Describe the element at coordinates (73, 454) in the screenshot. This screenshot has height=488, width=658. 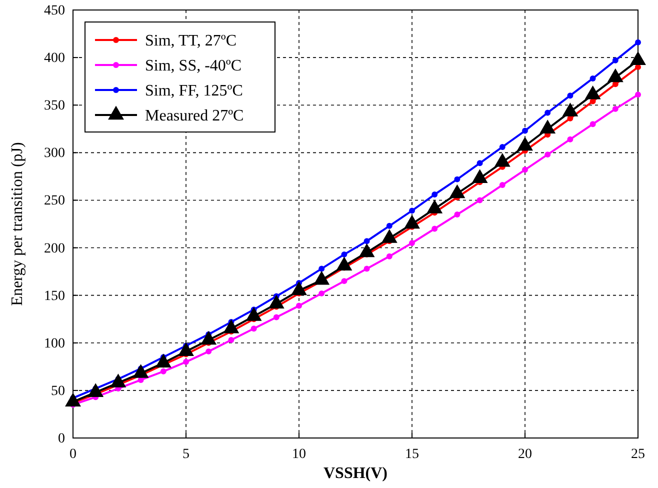
I see `x-tick-label: 0` at that location.